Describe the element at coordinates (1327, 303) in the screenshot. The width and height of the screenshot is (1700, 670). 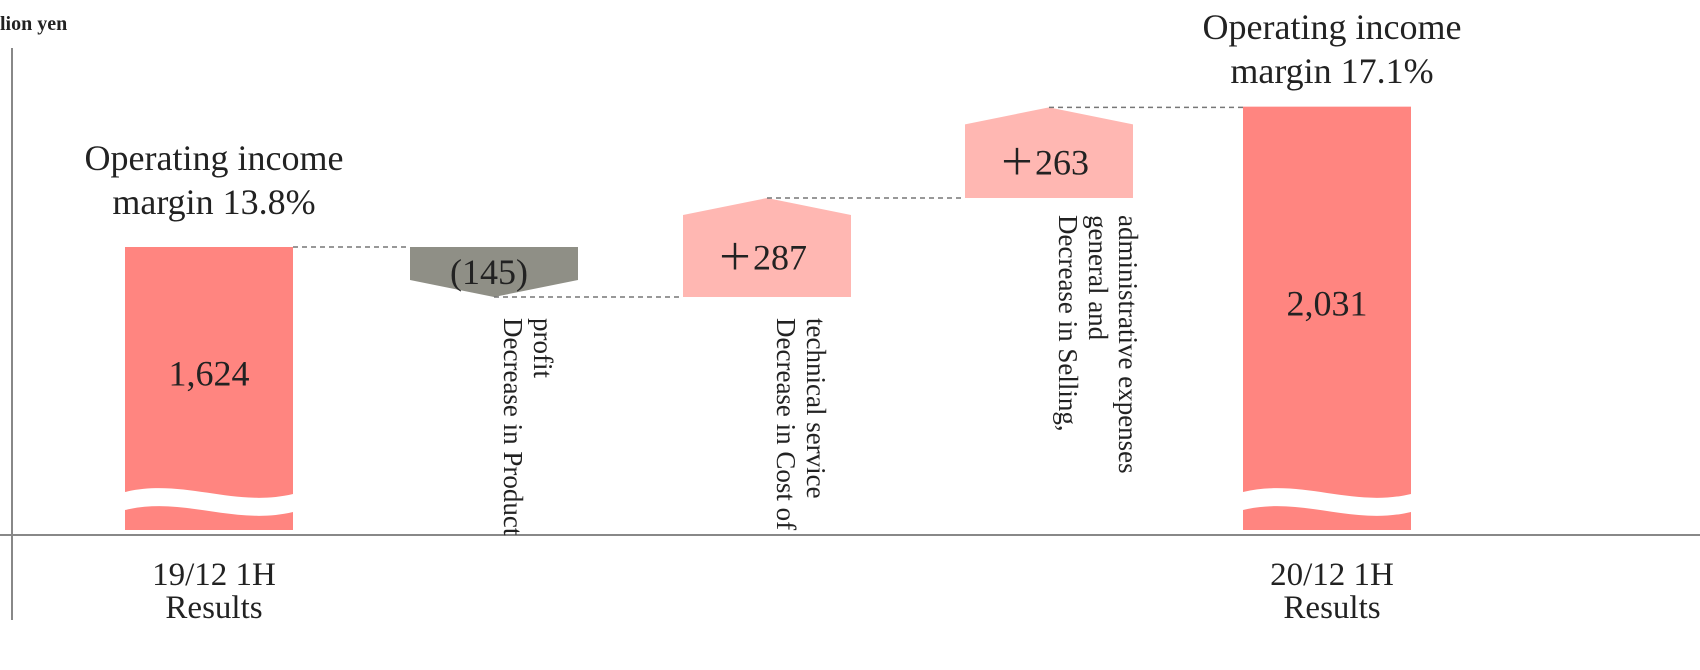
I see `bar-value-label-4: 2,031` at that location.